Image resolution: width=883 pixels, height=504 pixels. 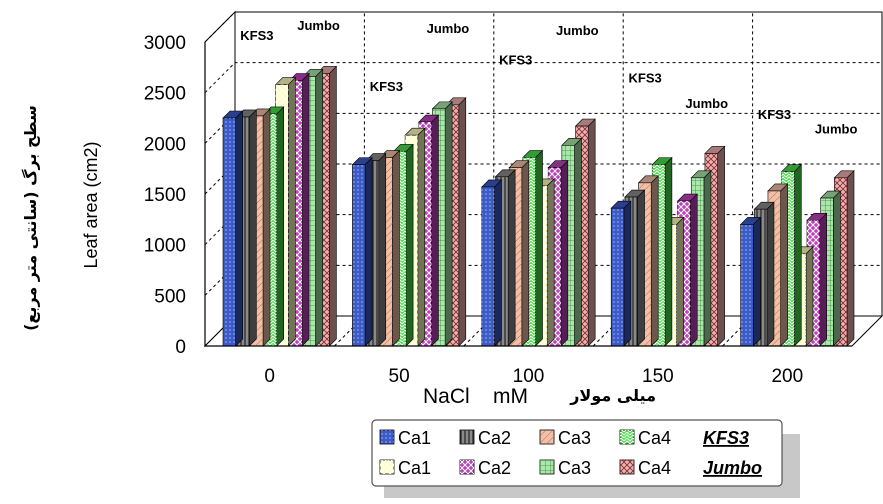 What do you see at coordinates (165, 144) in the screenshot?
I see `y-tick-label: 2000` at bounding box center [165, 144].